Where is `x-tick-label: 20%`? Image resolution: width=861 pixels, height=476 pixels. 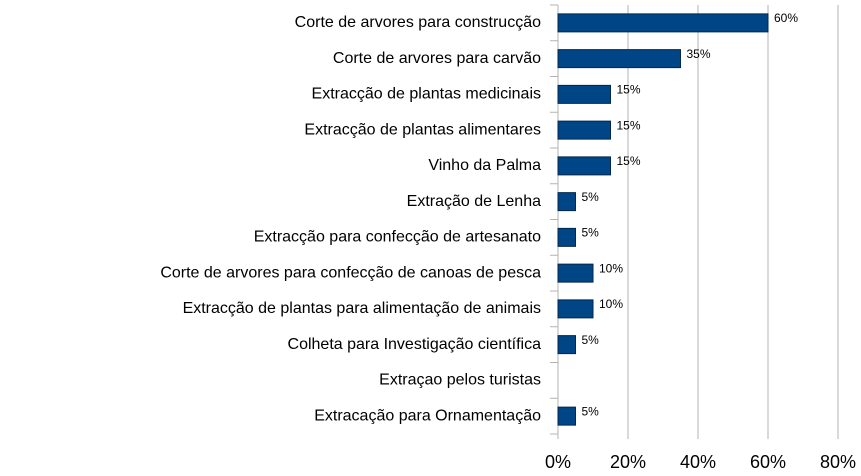 x-tick-label: 20% is located at coordinates (628, 462).